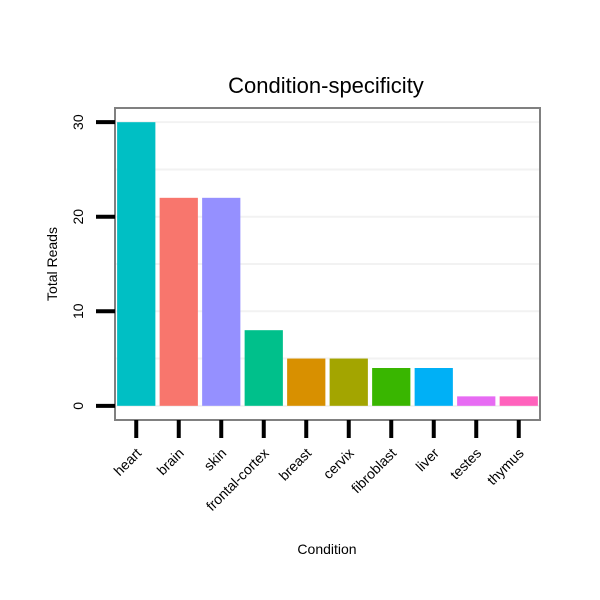 Image resolution: width=600 pixels, height=600 pixels. Describe the element at coordinates (127, 462) in the screenshot. I see `x-tick-label-heart: heart` at that location.